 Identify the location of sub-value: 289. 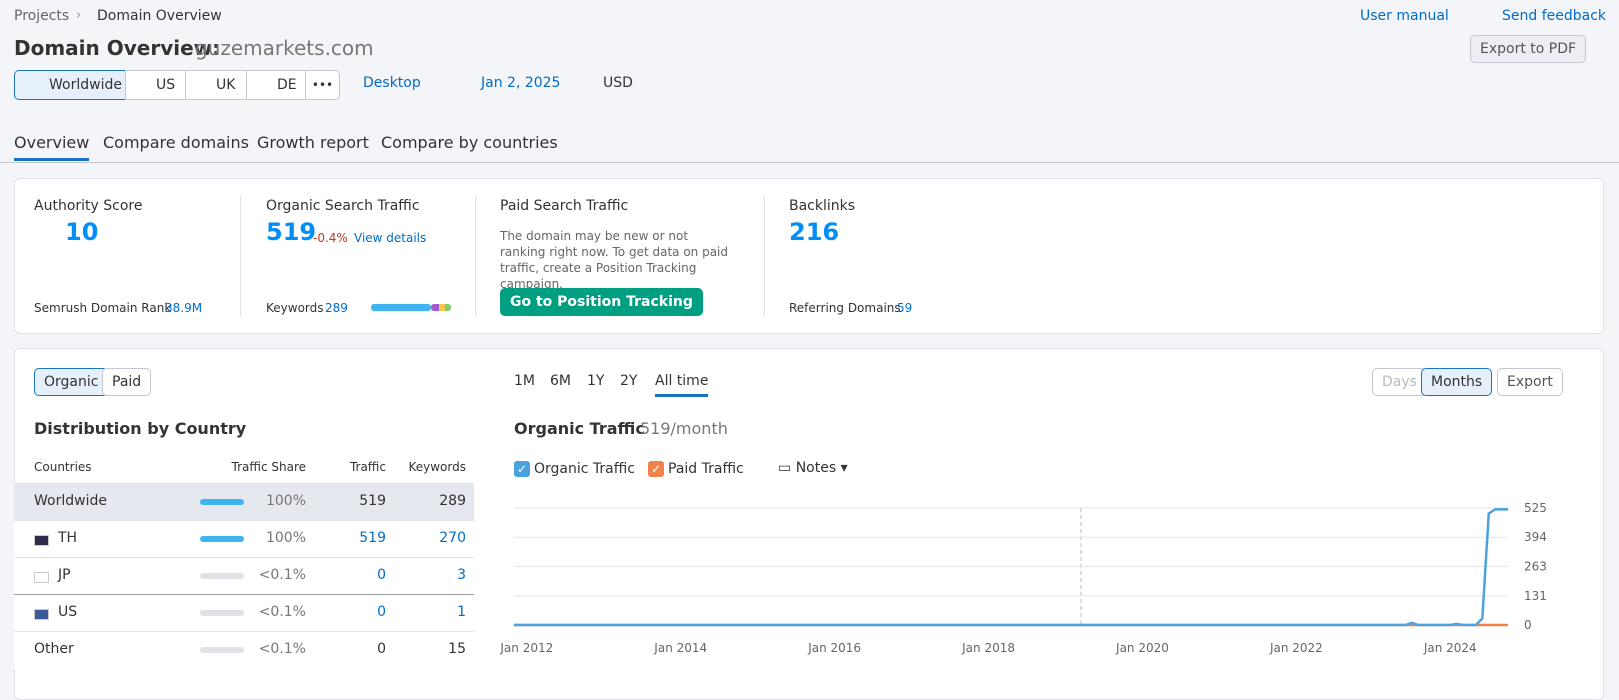
(336, 308).